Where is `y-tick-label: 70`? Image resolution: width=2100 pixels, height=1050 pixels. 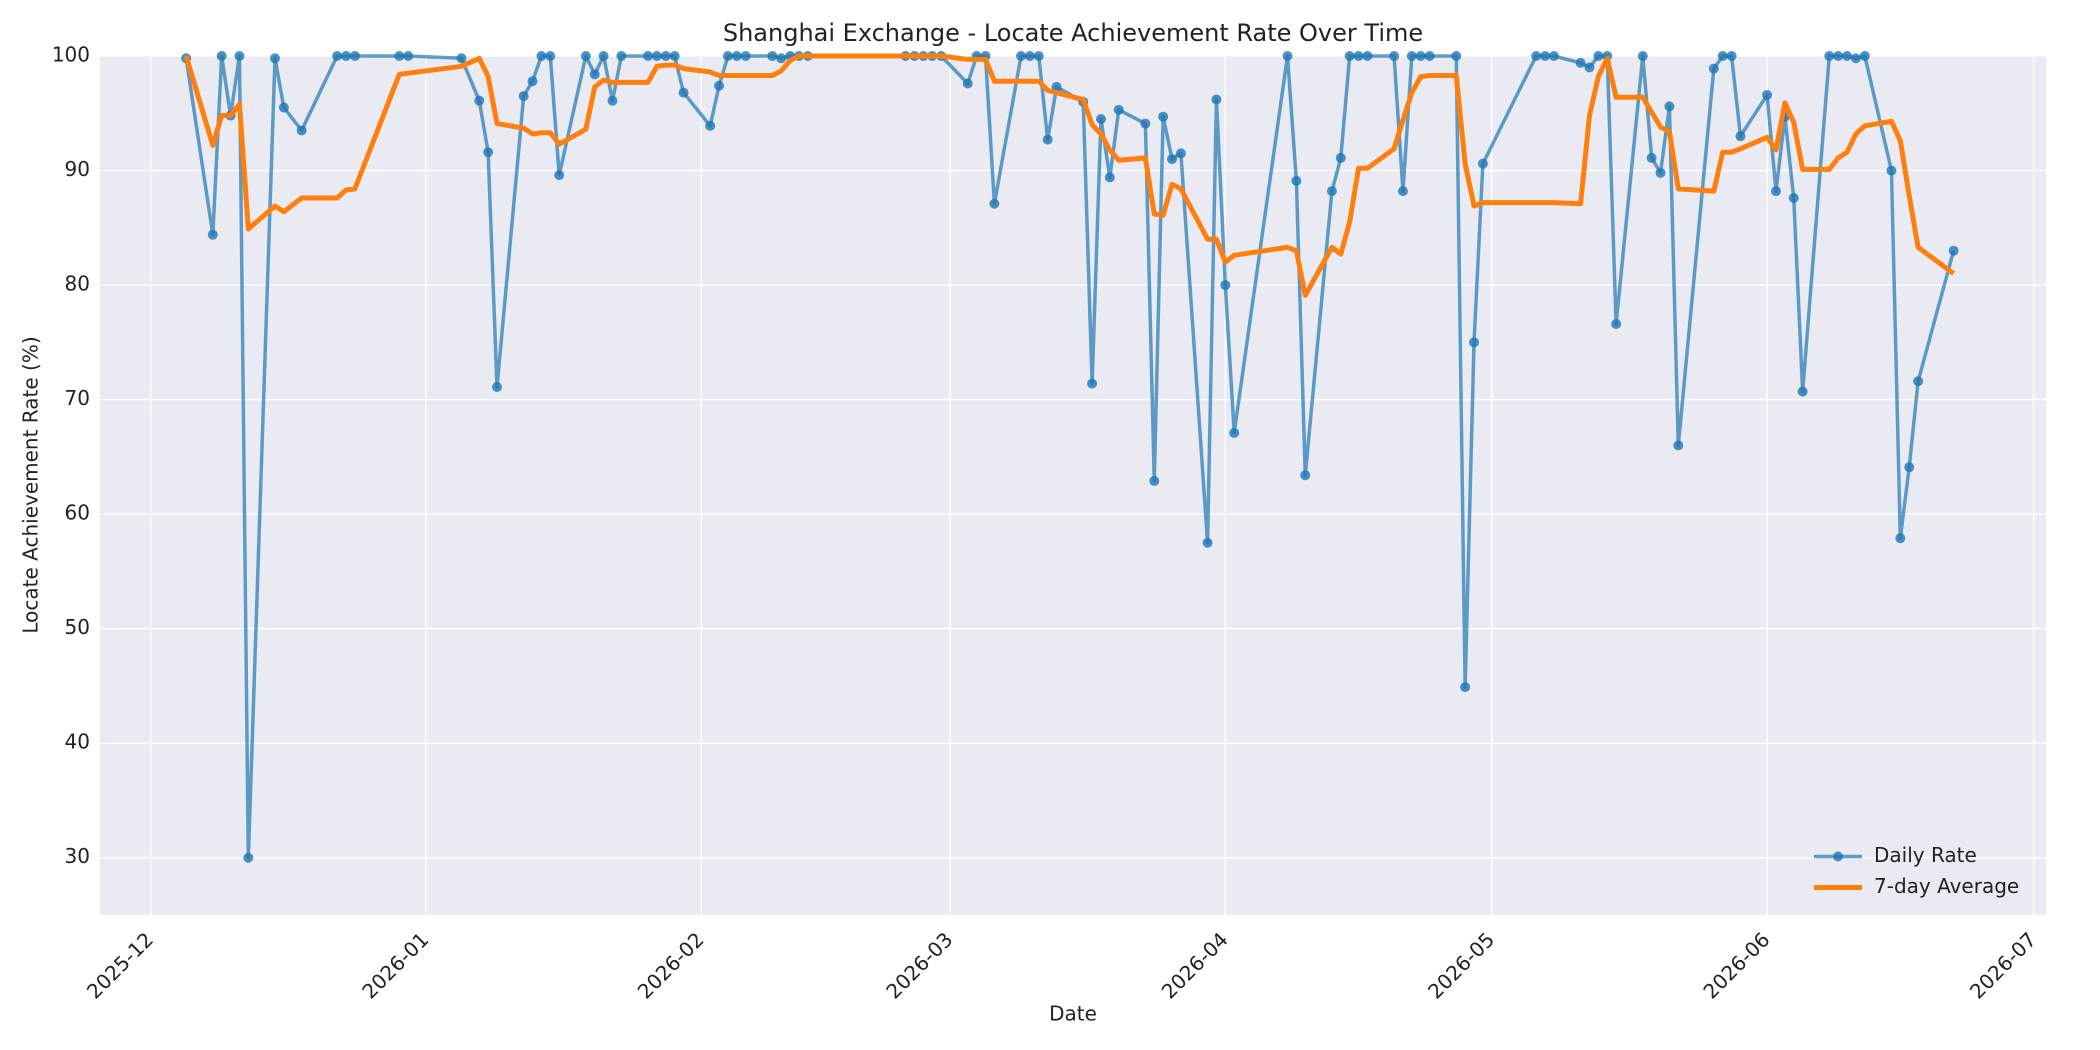
y-tick-label: 70 is located at coordinates (77, 398).